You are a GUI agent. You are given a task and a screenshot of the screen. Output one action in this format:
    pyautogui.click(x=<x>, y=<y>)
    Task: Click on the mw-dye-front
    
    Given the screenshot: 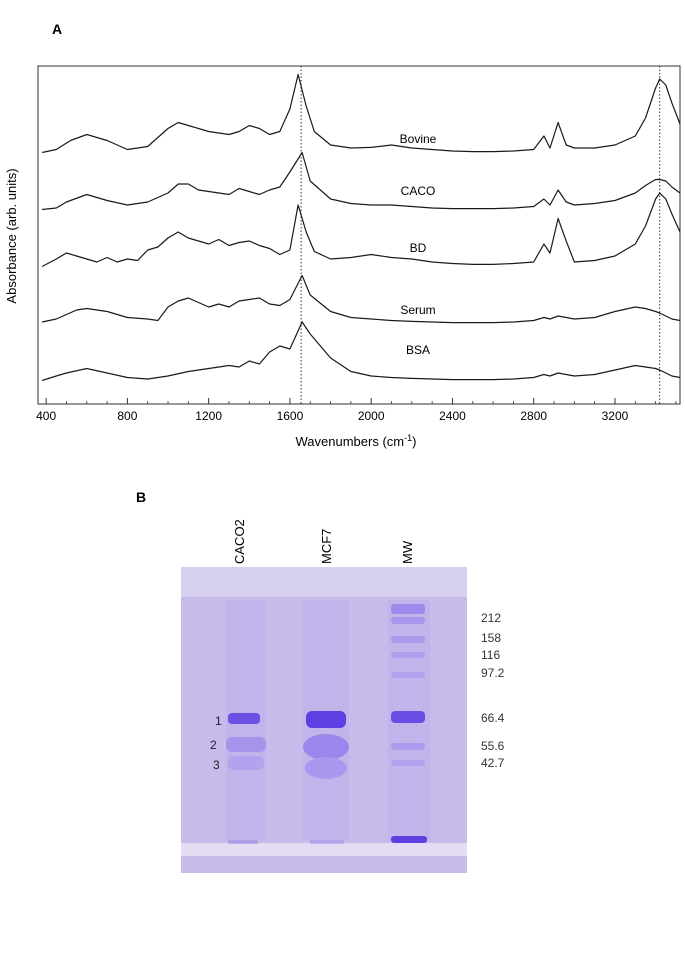 What is the action you would take?
    pyautogui.click(x=409, y=839)
    